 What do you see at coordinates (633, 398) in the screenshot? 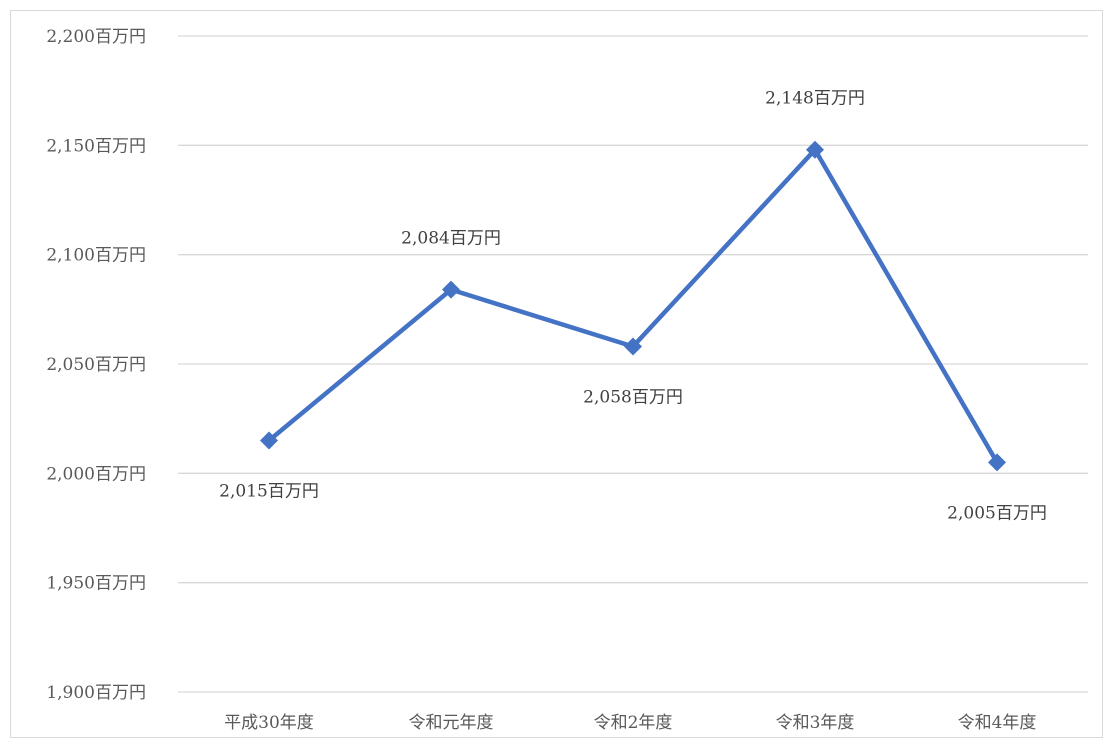
I see `data-label: 2,058百万円` at bounding box center [633, 398].